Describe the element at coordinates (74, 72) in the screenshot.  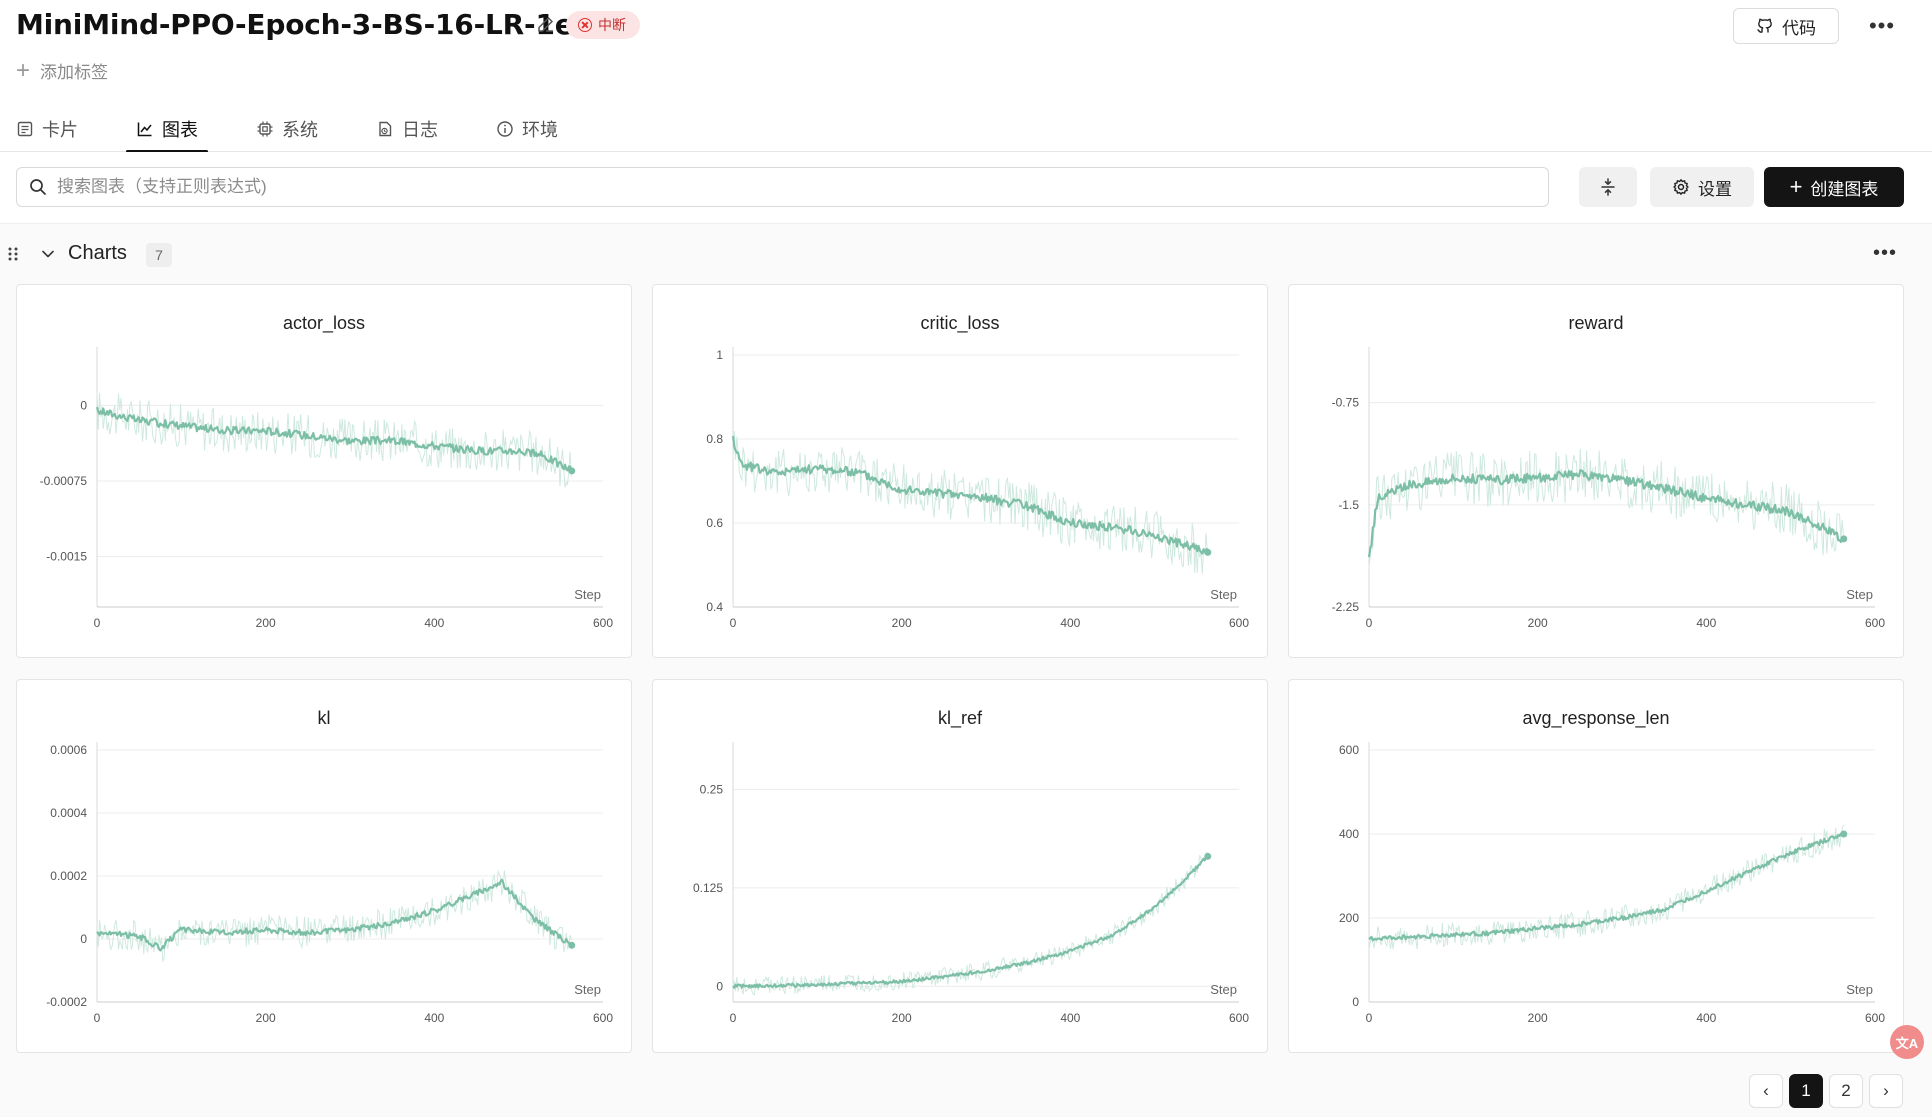
I see `add-tag-label: 添加标签` at that location.